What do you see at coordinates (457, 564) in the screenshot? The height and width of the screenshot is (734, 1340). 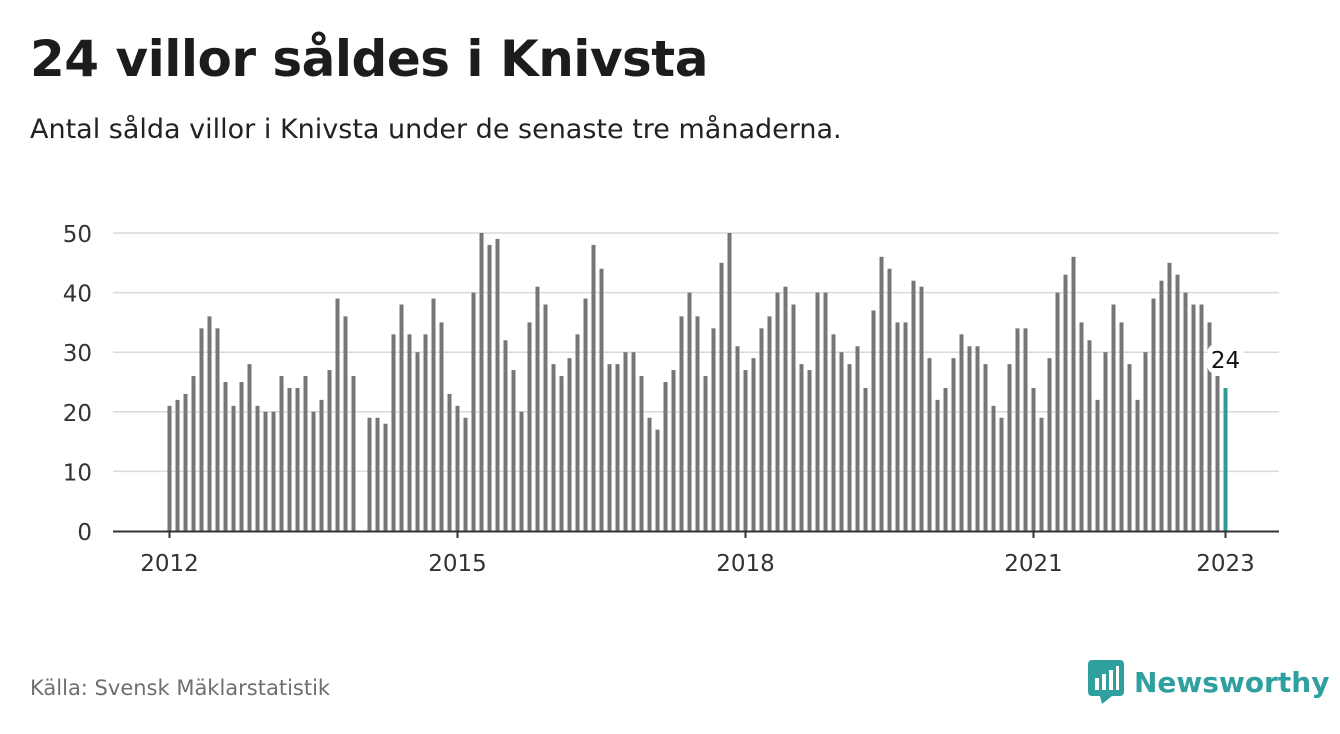 I see `x-tick-label: 2015` at bounding box center [457, 564].